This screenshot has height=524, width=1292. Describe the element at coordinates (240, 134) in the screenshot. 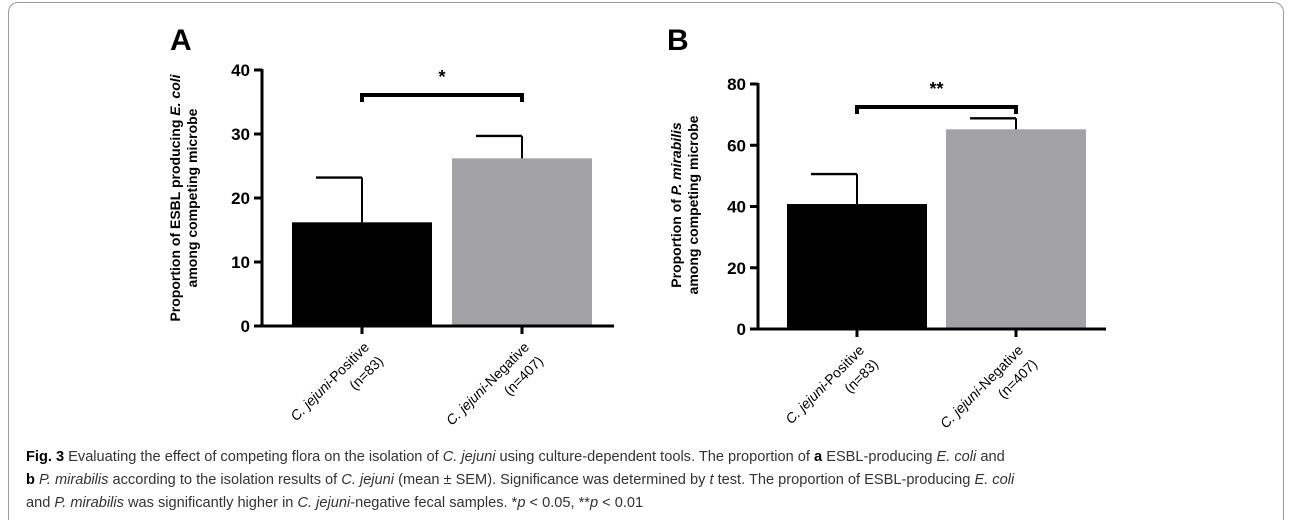

I see `y-tick-label: 30` at that location.